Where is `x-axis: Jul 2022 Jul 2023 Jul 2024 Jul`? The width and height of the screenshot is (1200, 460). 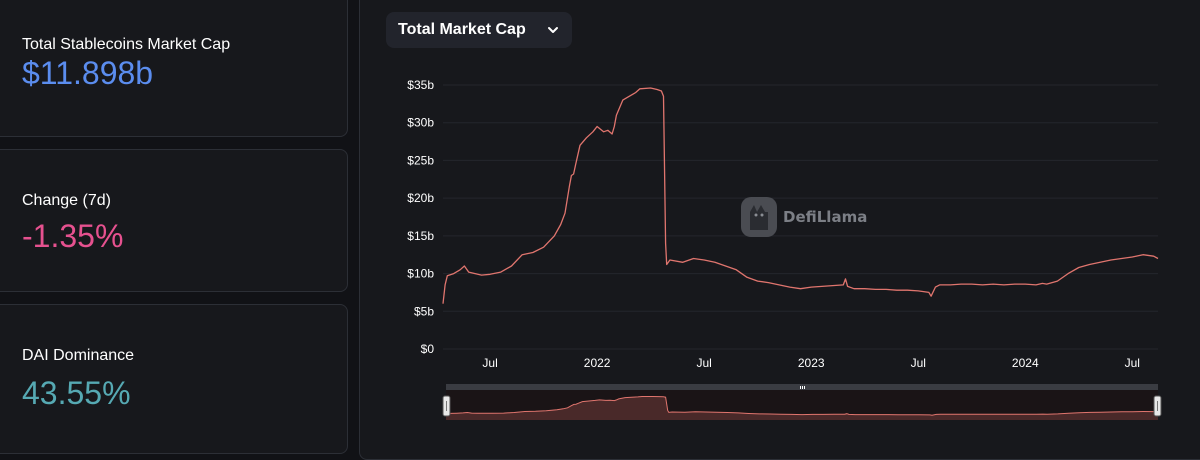 x-axis: Jul 2022 Jul 2023 Jul 2024 Jul is located at coordinates (811, 363).